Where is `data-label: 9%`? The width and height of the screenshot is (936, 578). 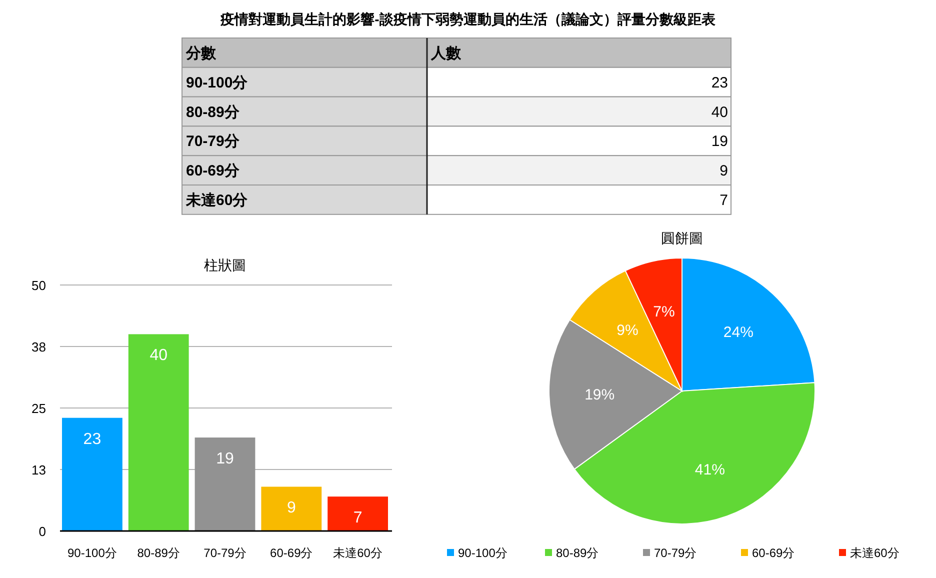 data-label: 9% is located at coordinates (627, 331).